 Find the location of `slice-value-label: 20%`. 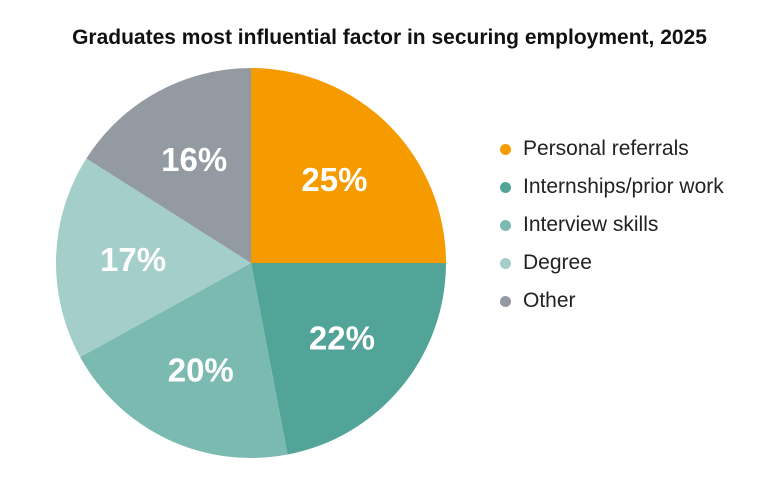

slice-value-label: 20% is located at coordinates (201, 369).